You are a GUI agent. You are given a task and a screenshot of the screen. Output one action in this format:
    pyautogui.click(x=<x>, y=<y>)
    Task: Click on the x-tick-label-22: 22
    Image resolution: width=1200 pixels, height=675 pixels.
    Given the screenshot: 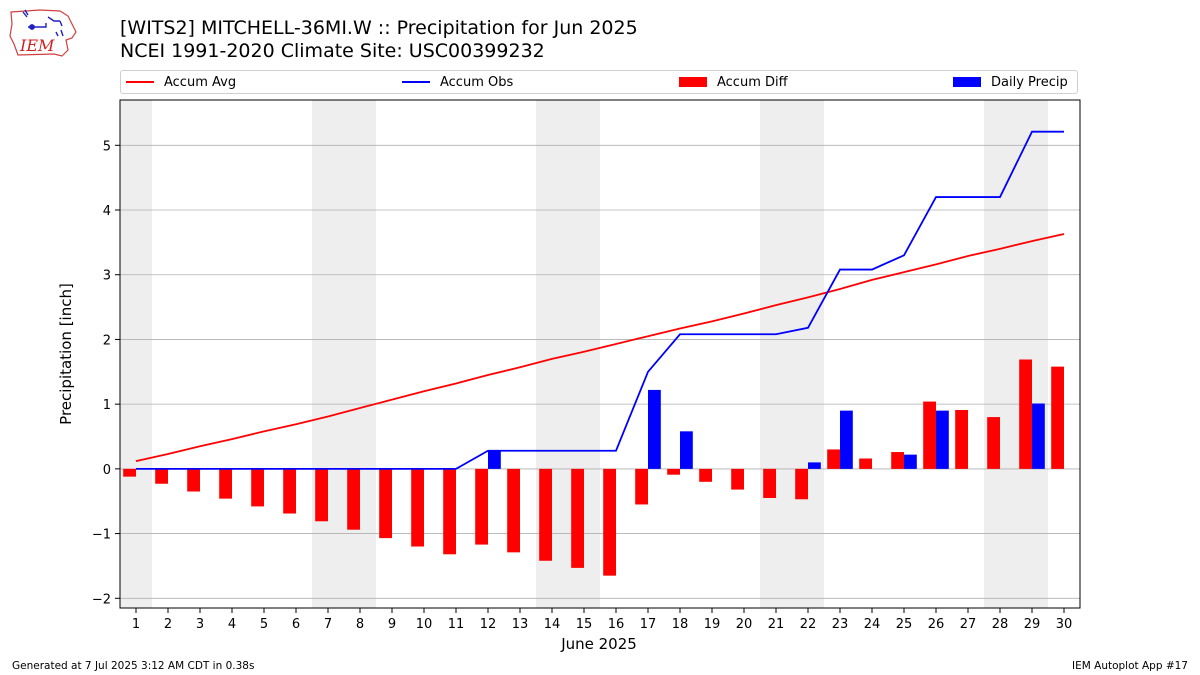 What is the action you would take?
    pyautogui.click(x=808, y=624)
    